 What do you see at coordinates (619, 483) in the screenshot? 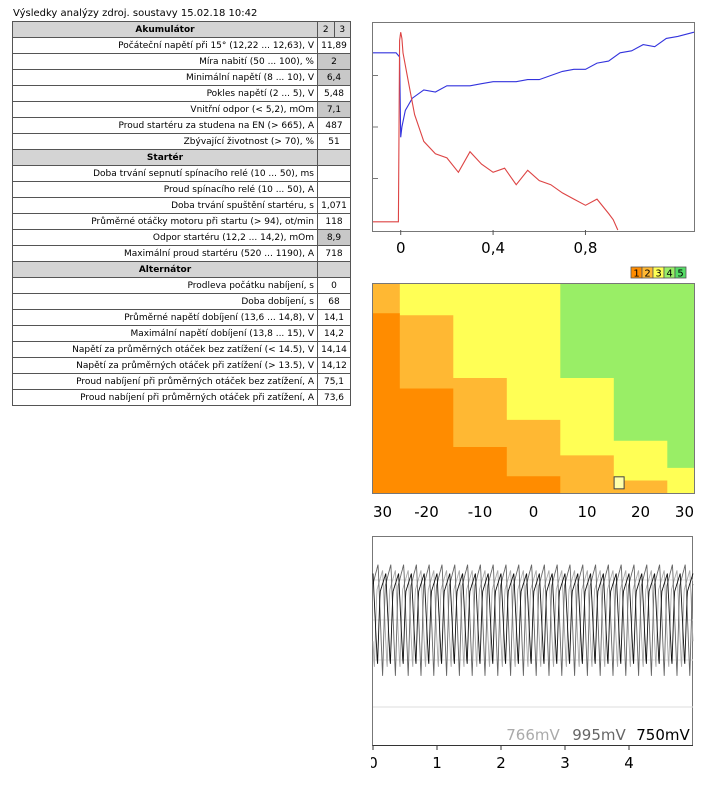
I see `current-condition-marker` at bounding box center [619, 483].